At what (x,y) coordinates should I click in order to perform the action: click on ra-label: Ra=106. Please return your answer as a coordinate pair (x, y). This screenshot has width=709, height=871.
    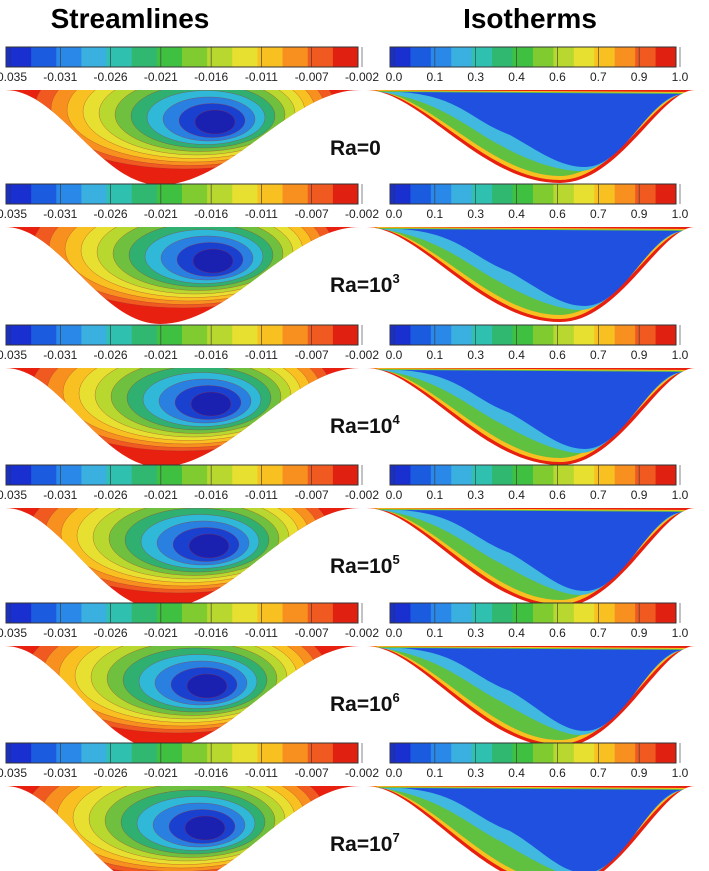
    Looking at the image, I should click on (365, 703).